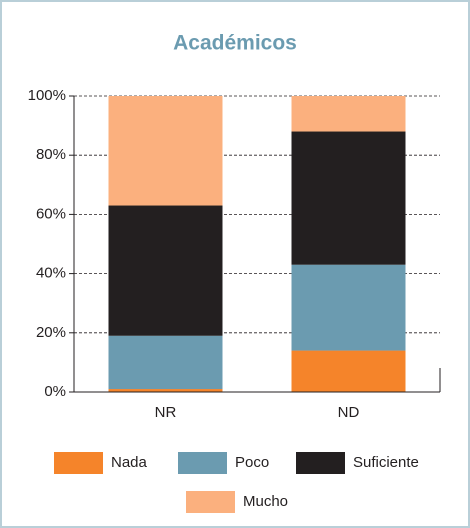 The height and width of the screenshot is (528, 470). What do you see at coordinates (51, 154) in the screenshot?
I see `y-tick-label: 80%` at bounding box center [51, 154].